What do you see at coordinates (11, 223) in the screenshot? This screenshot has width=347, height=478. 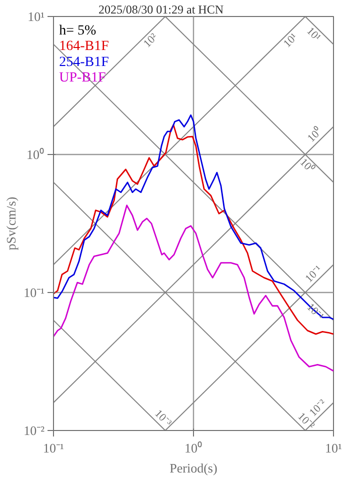 I see `y-axis-title: pSv(cm/s)` at bounding box center [11, 223].